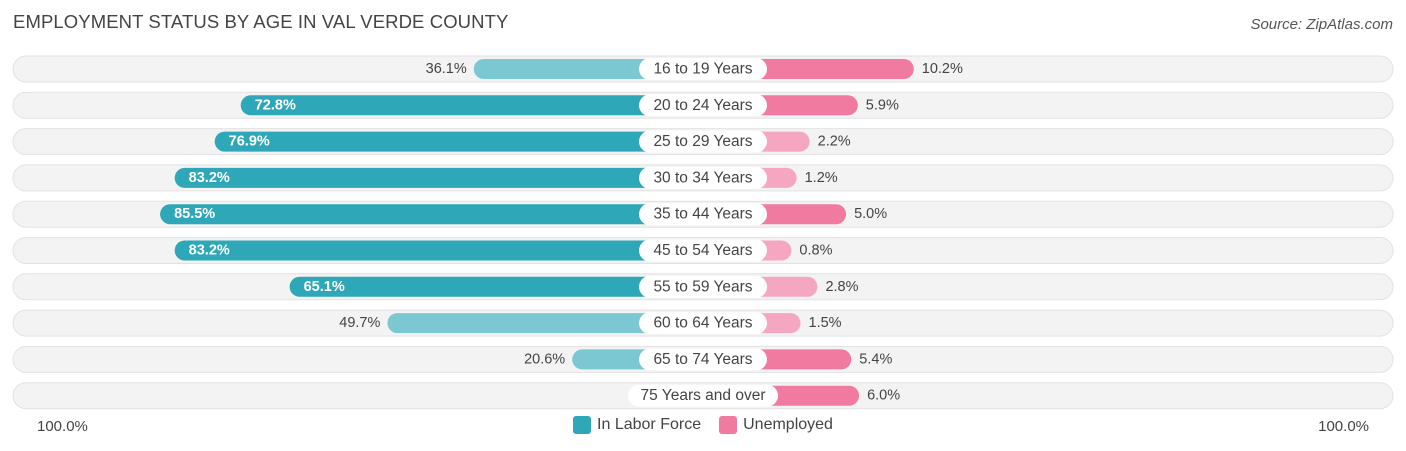  What do you see at coordinates (821, 178) in the screenshot?
I see `unemployed-value-label: 1.2%` at bounding box center [821, 178].